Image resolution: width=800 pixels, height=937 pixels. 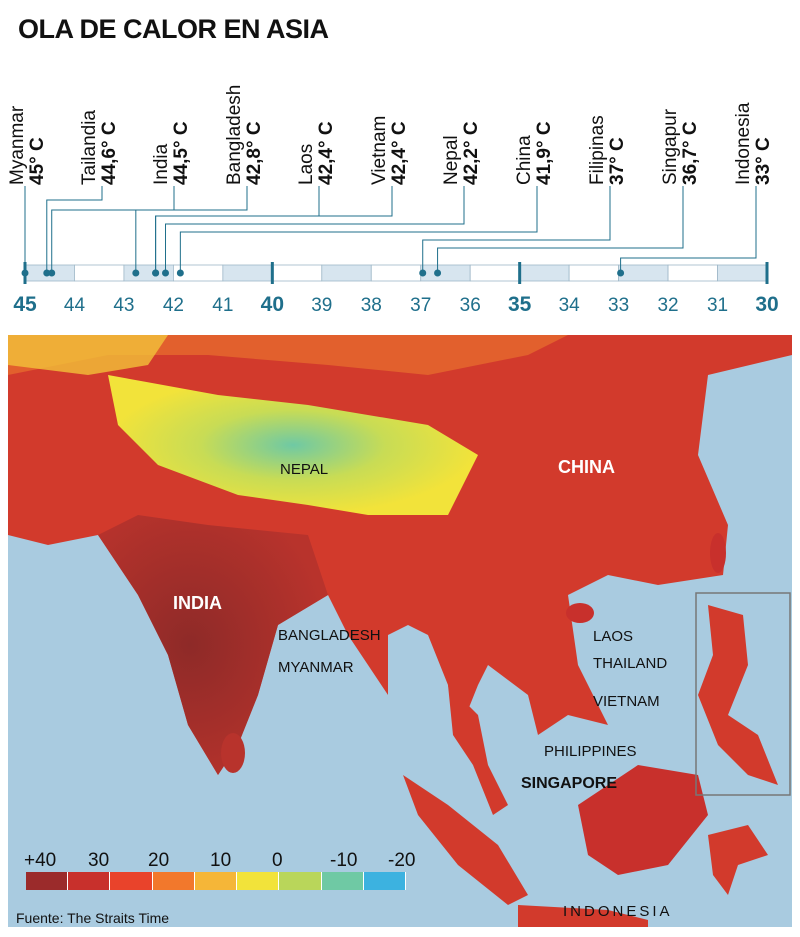 I want to click on map-label-philippines: PHILIPPINES, so click(x=590, y=751).